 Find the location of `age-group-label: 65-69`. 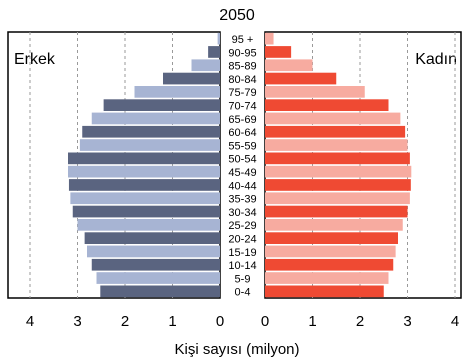

age-group-label: 65-69 is located at coordinates (242, 120).